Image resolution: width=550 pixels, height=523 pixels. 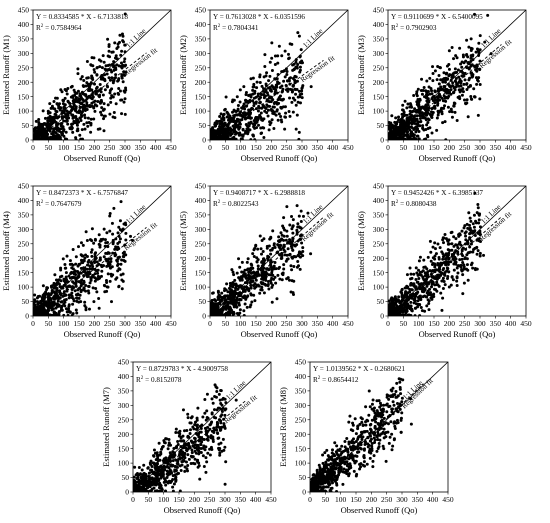 I want to click on y-tick-label: 250, so click(x=379, y=67).